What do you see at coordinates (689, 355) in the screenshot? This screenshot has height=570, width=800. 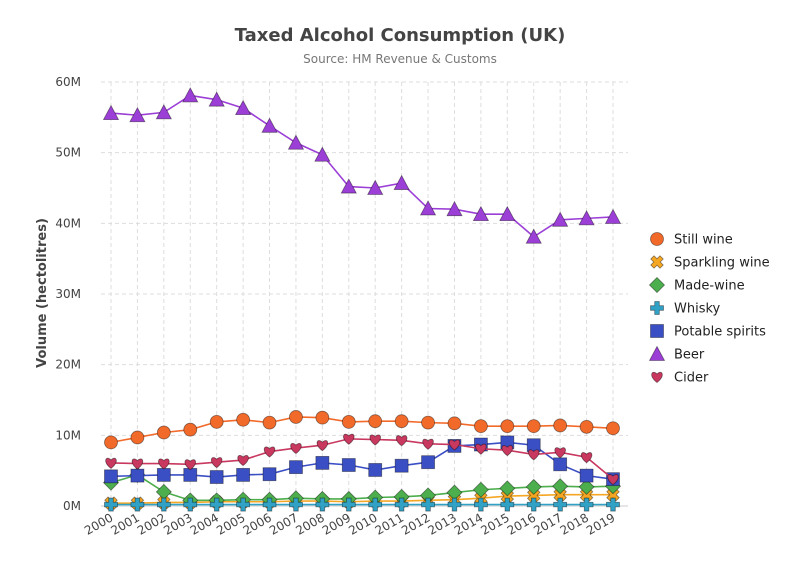 I see `legend-label-beer: Beer` at bounding box center [689, 355].